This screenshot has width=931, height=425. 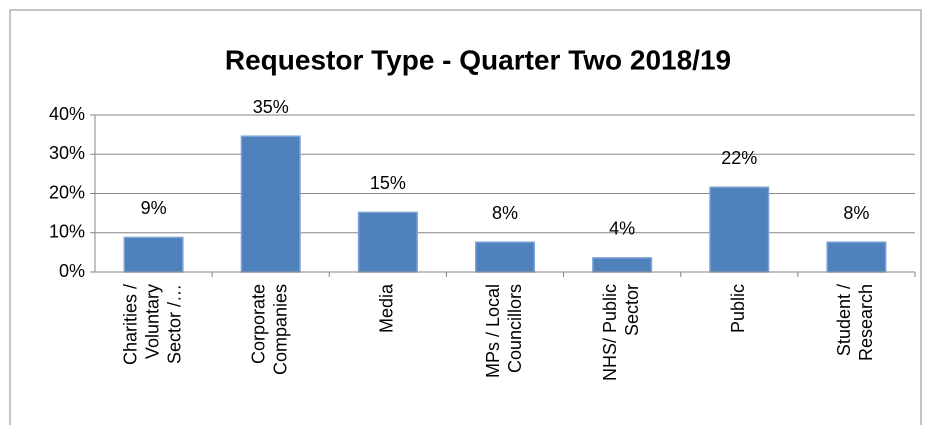 I want to click on x-tick-label: Charities /, so click(x=130, y=324).